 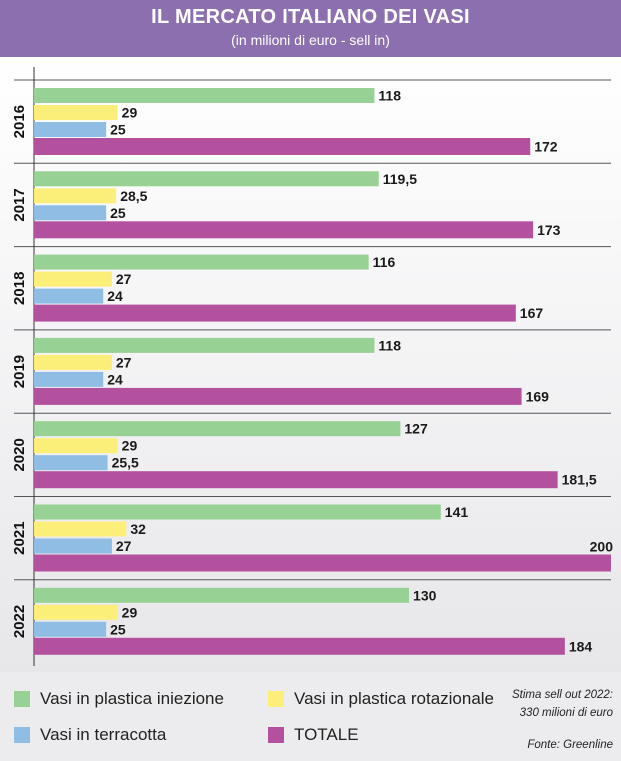 I want to click on data-label-totale: 173, so click(x=549, y=230).